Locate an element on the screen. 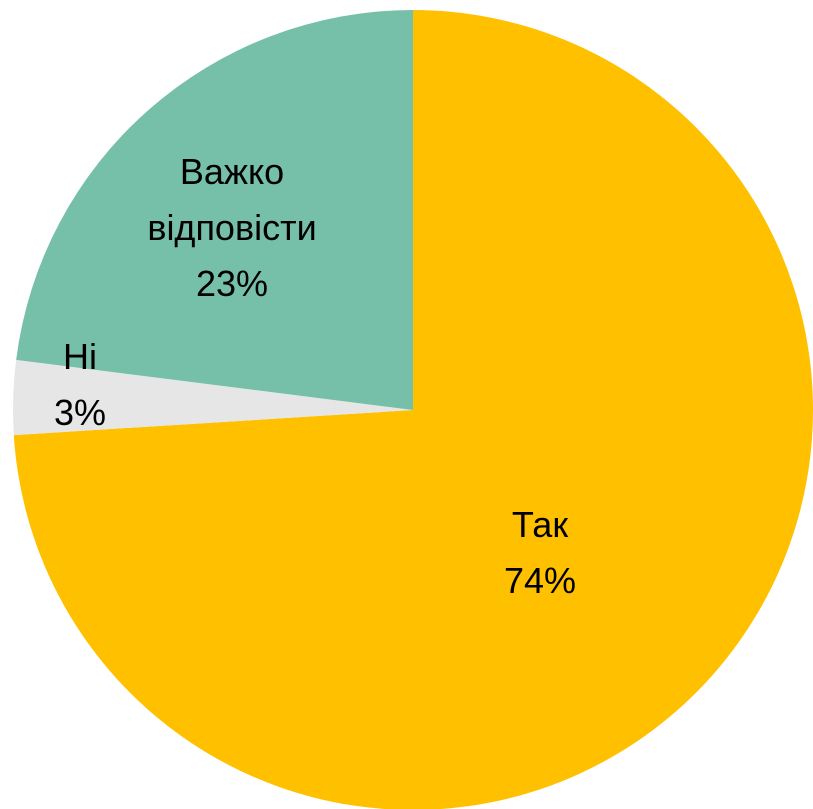 This screenshot has width=813, height=809. value-label: 74% is located at coordinates (540, 580).